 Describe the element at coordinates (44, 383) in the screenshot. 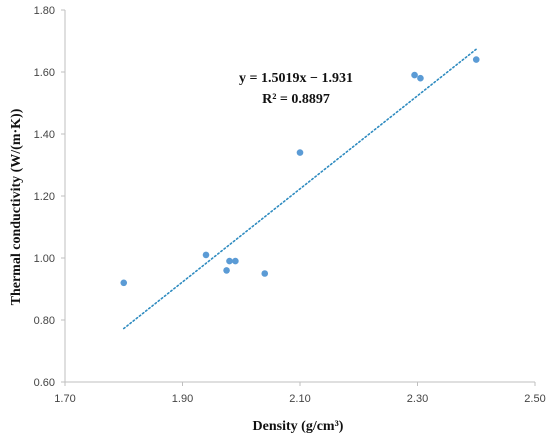

I see `y-tick-label: 0.60` at that location.